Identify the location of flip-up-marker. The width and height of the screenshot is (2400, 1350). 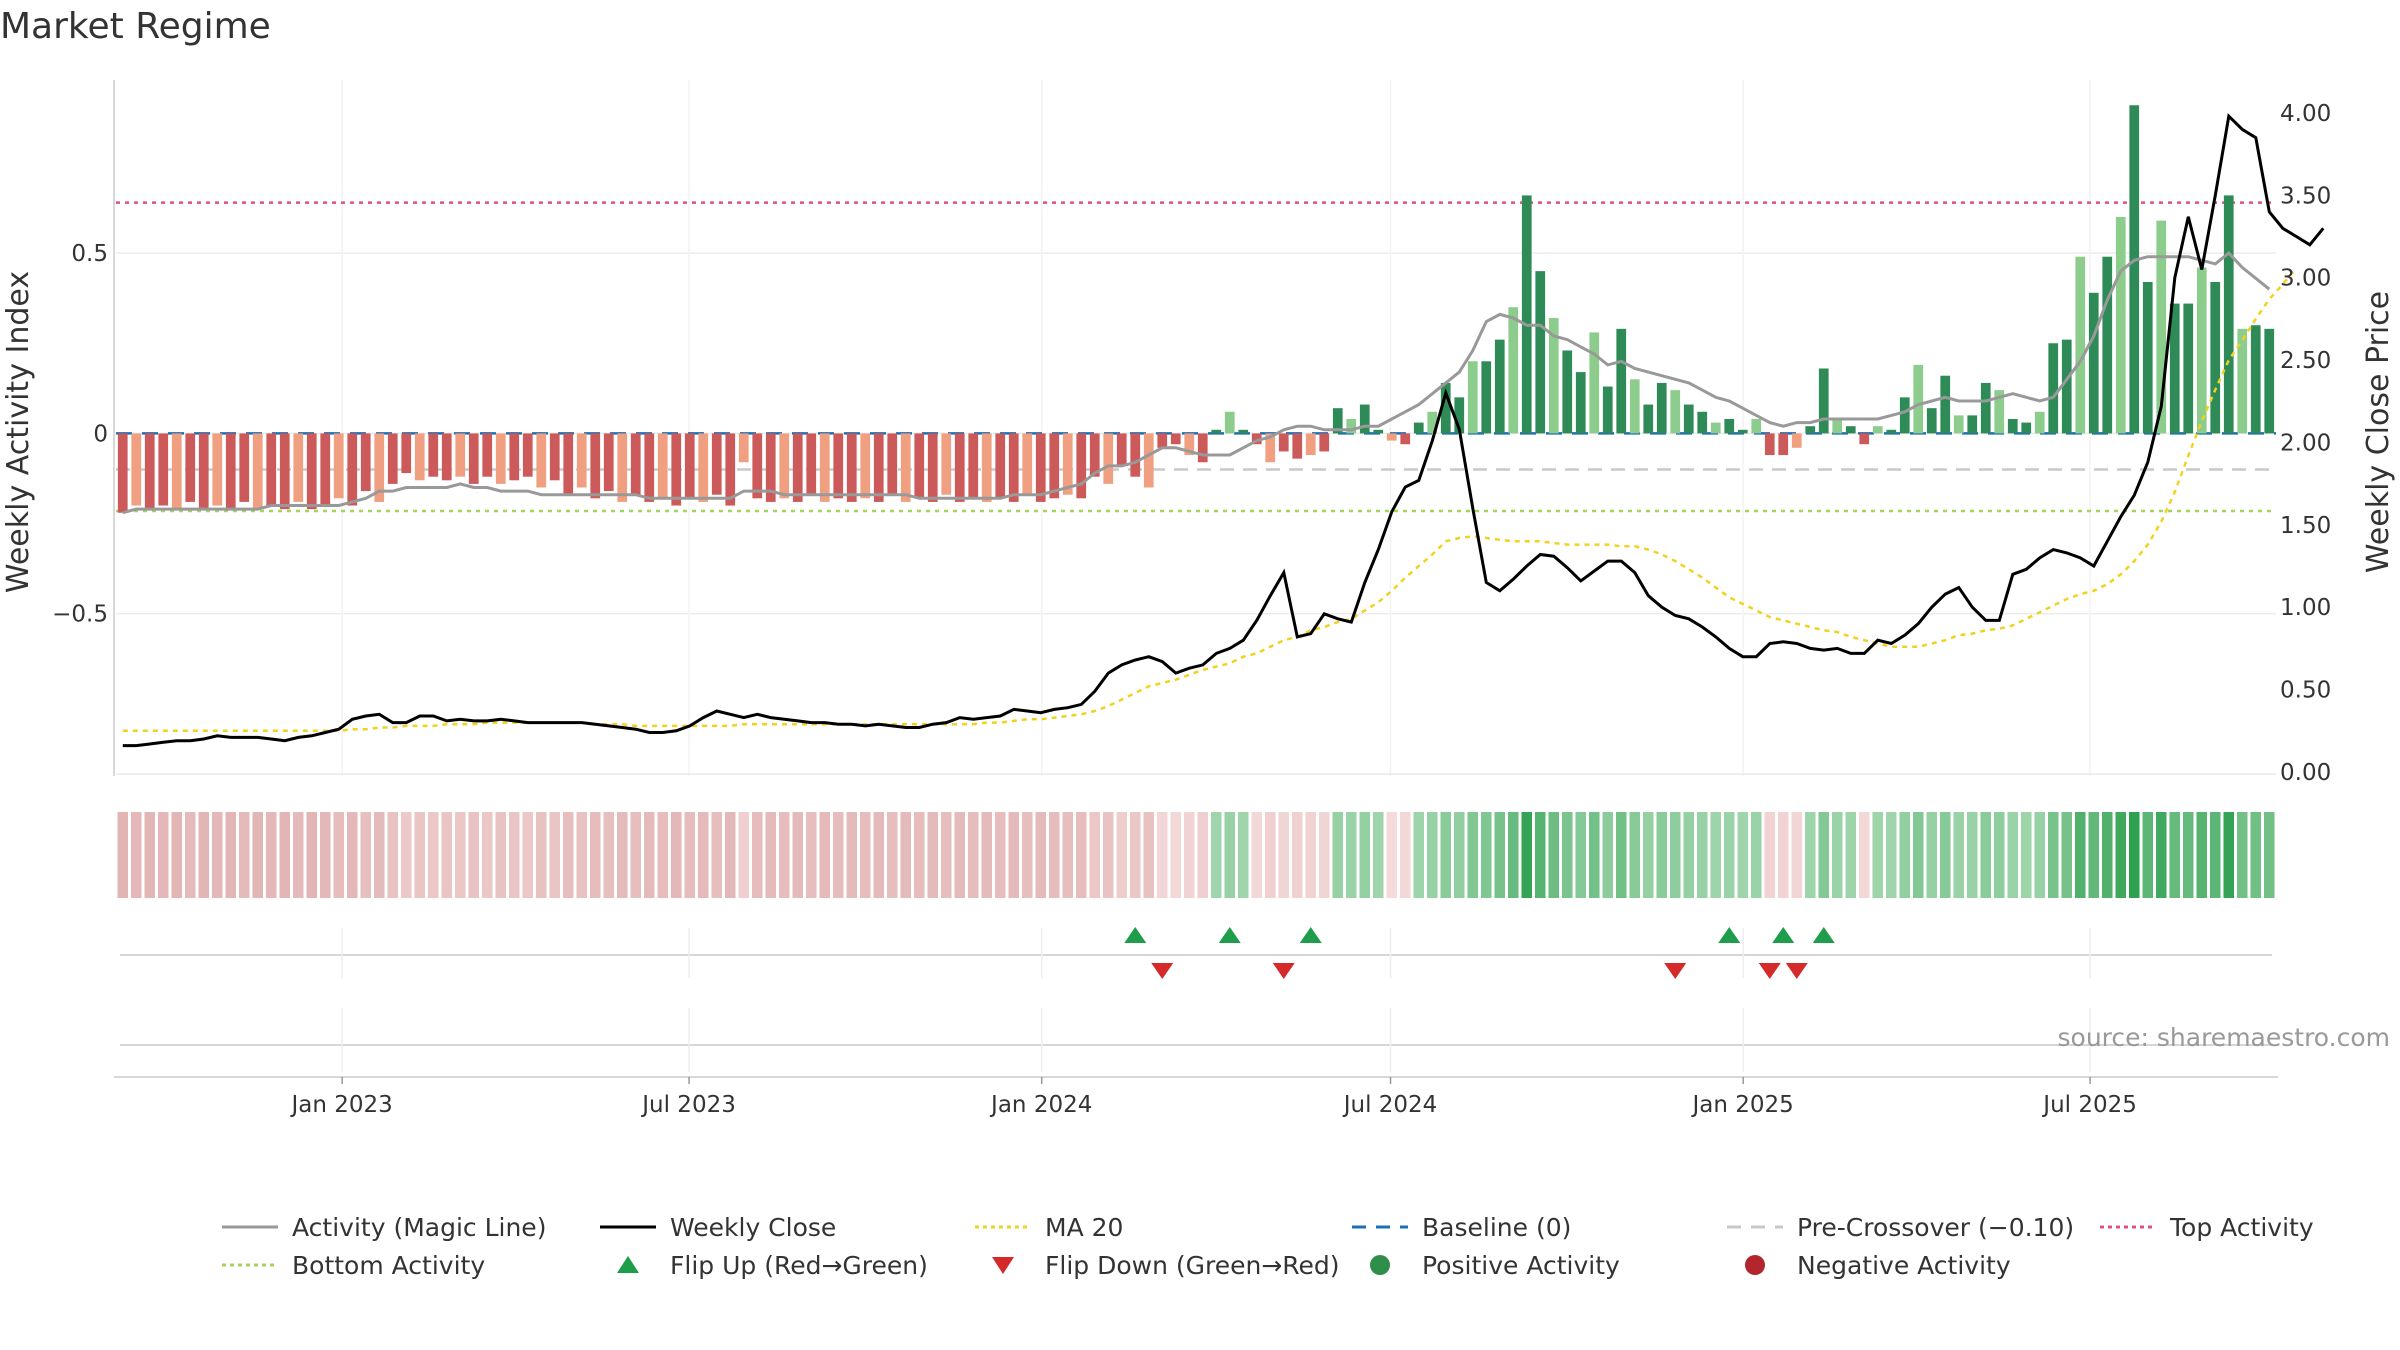
(1310, 935).